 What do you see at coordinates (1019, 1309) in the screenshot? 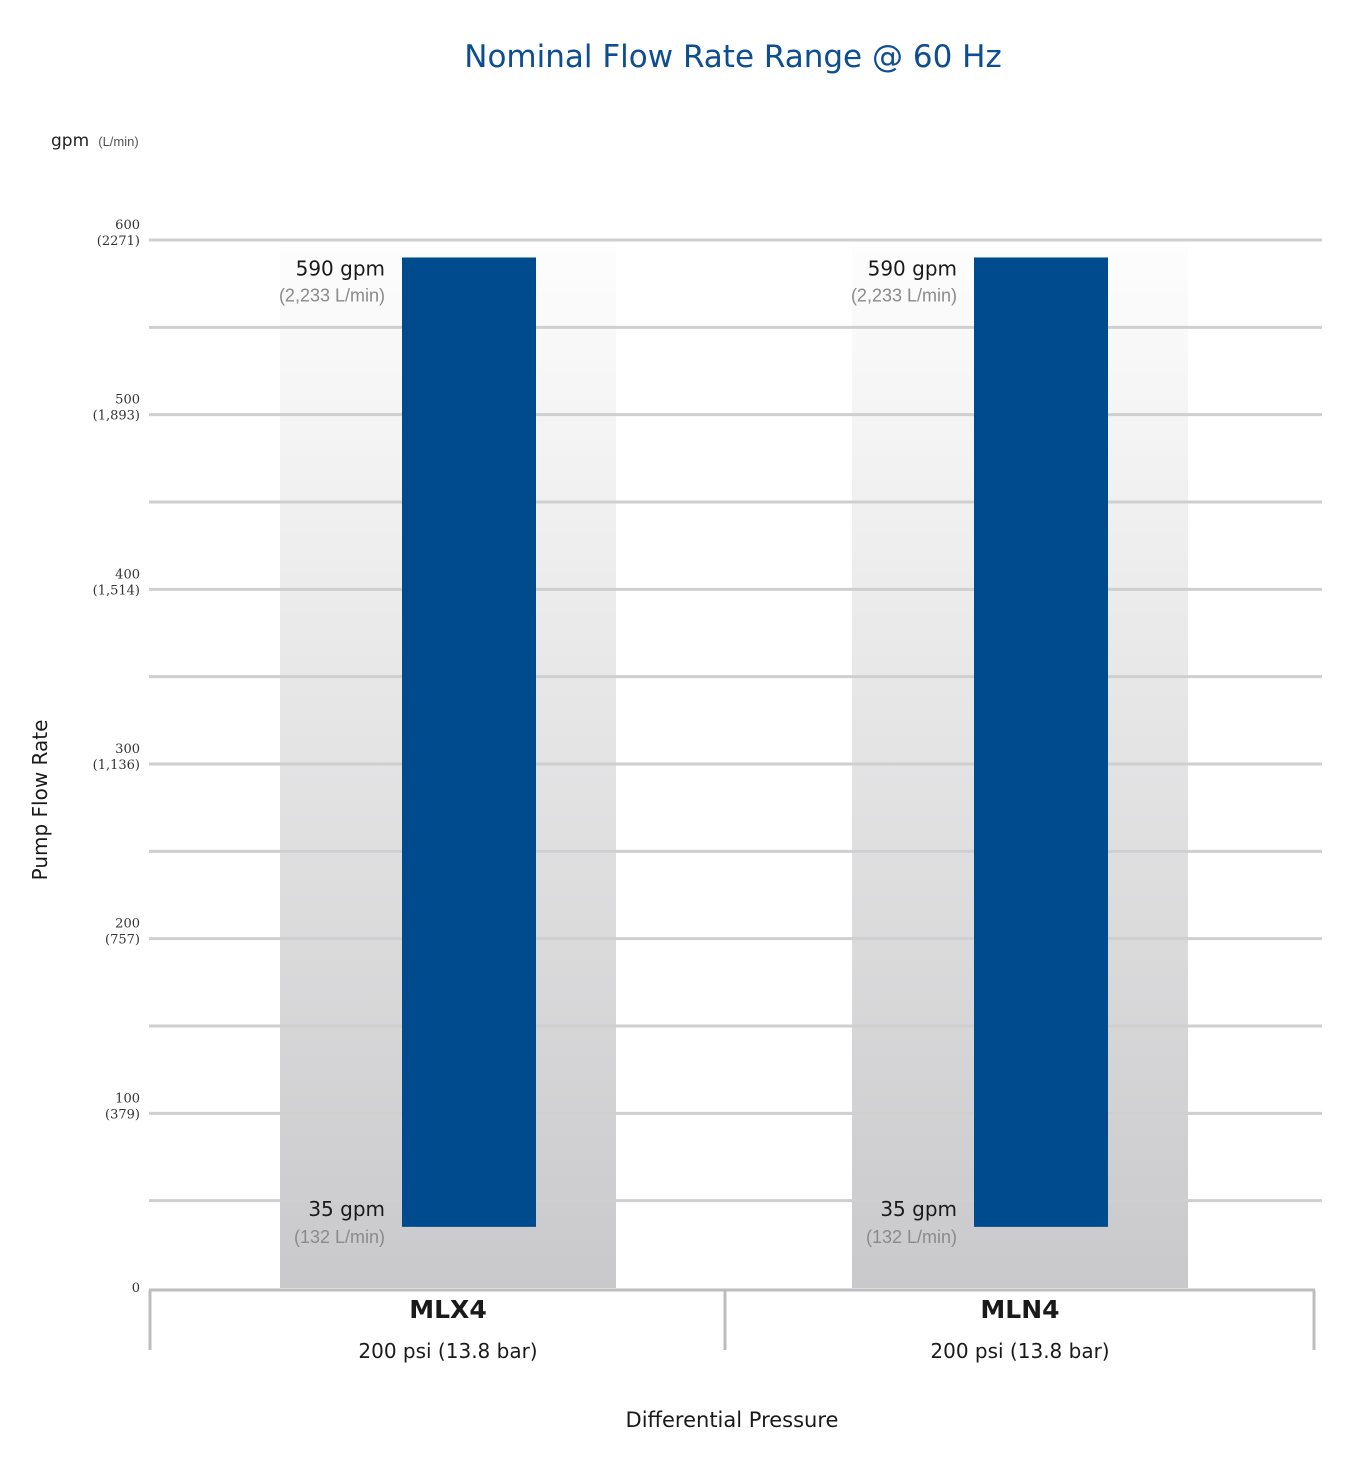
I see `category-label: MLN4` at bounding box center [1019, 1309].